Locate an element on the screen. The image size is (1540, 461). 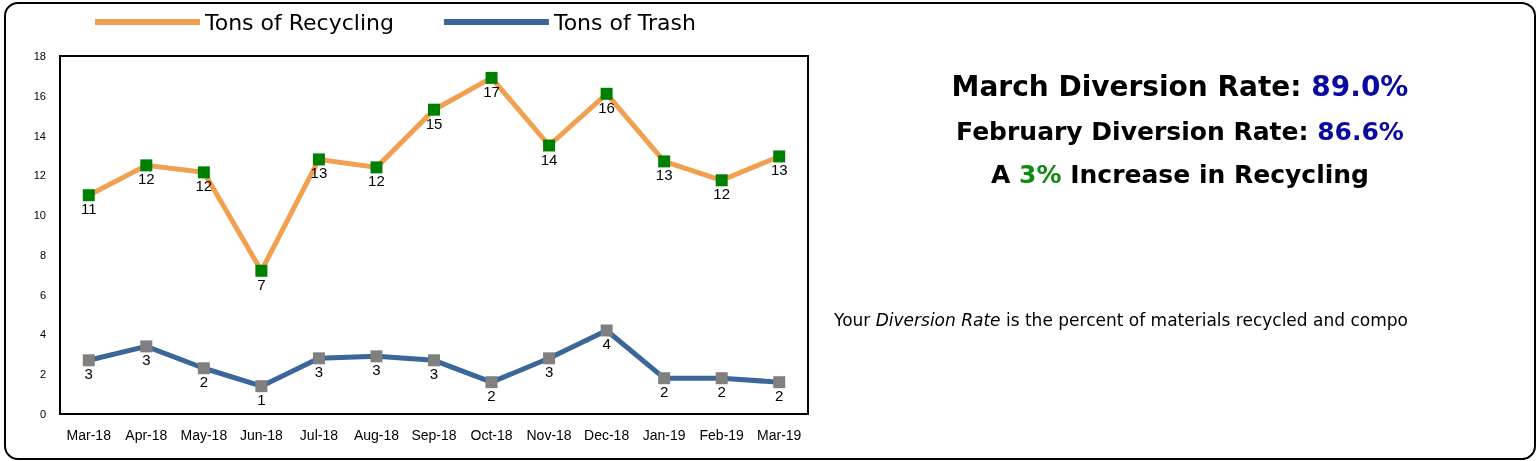
x-tick-label: Jul-18 is located at coordinates (319, 435).